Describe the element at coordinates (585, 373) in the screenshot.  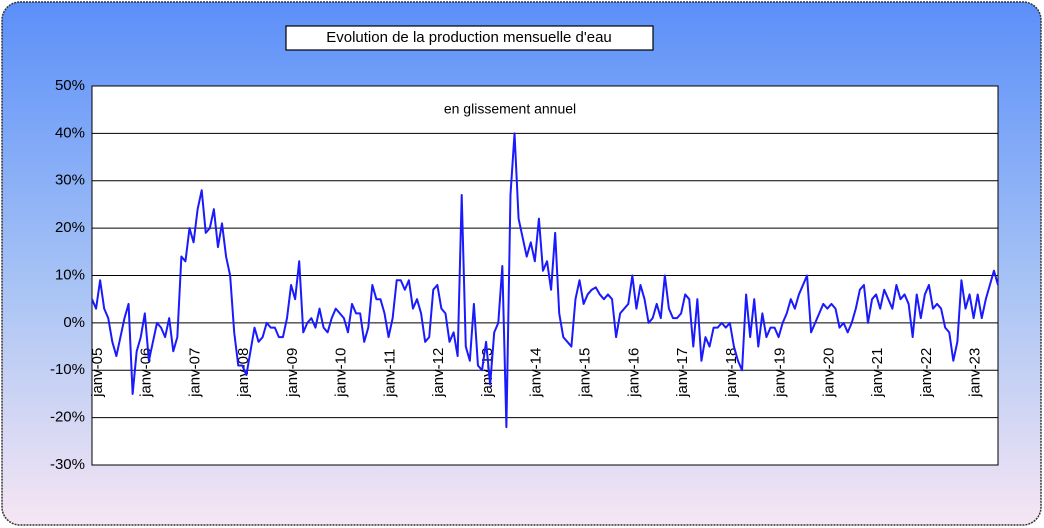
I see `x-tick-label: janv-15` at that location.